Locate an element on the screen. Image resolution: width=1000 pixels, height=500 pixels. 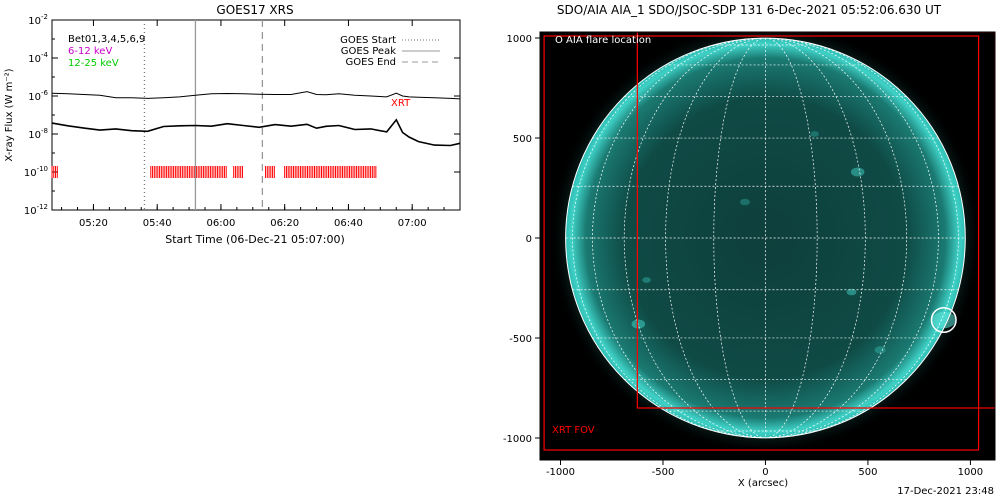
flare-location-marker is located at coordinates (943, 320).